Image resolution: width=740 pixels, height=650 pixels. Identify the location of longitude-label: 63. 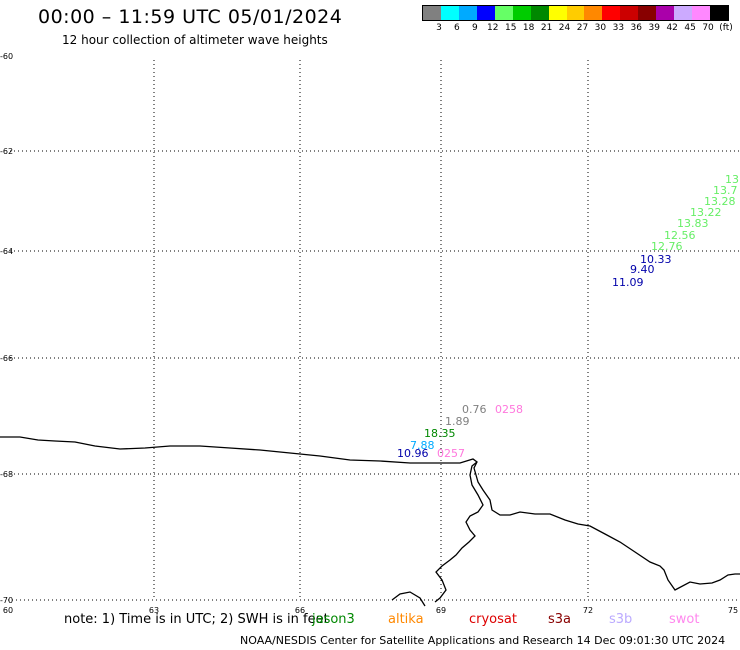
(154, 610).